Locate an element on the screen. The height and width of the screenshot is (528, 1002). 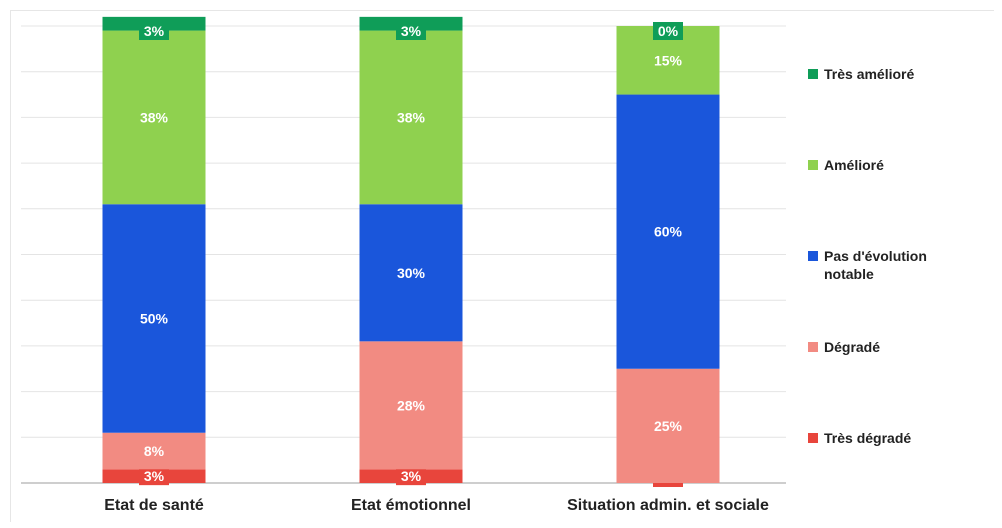
legend-label: Dégradé is located at coordinates (852, 347).